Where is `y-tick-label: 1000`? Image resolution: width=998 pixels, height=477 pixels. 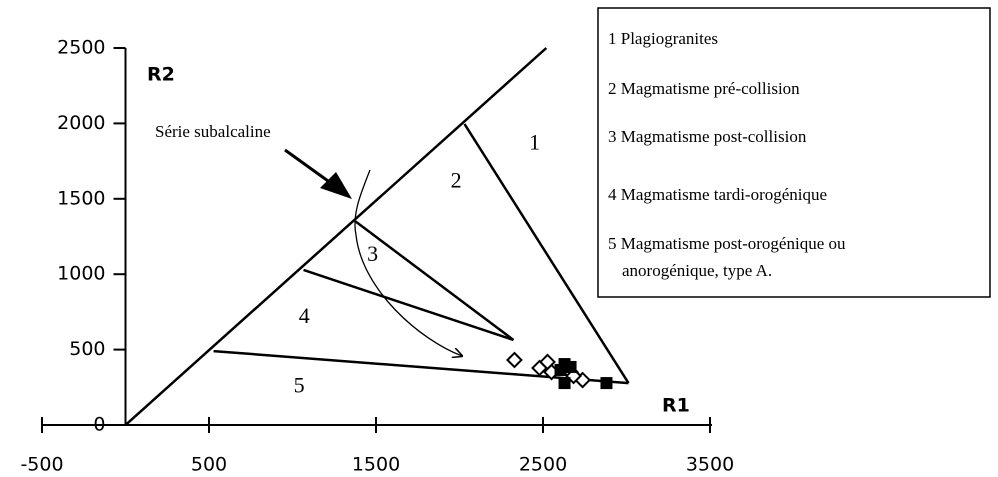 y-tick-label: 1000 is located at coordinates (81, 274).